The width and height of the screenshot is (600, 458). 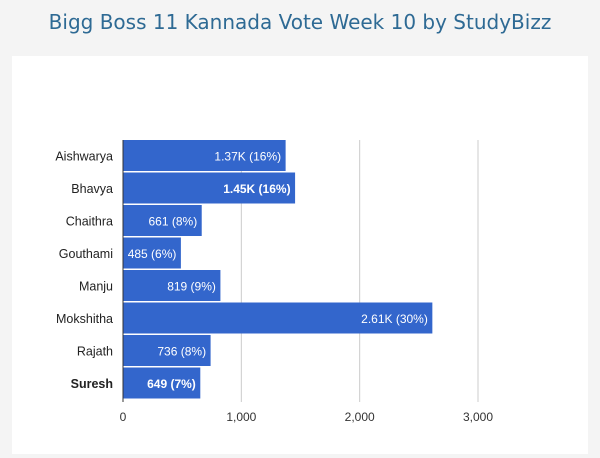 I want to click on x-tick-label: 0, so click(x=123, y=417).